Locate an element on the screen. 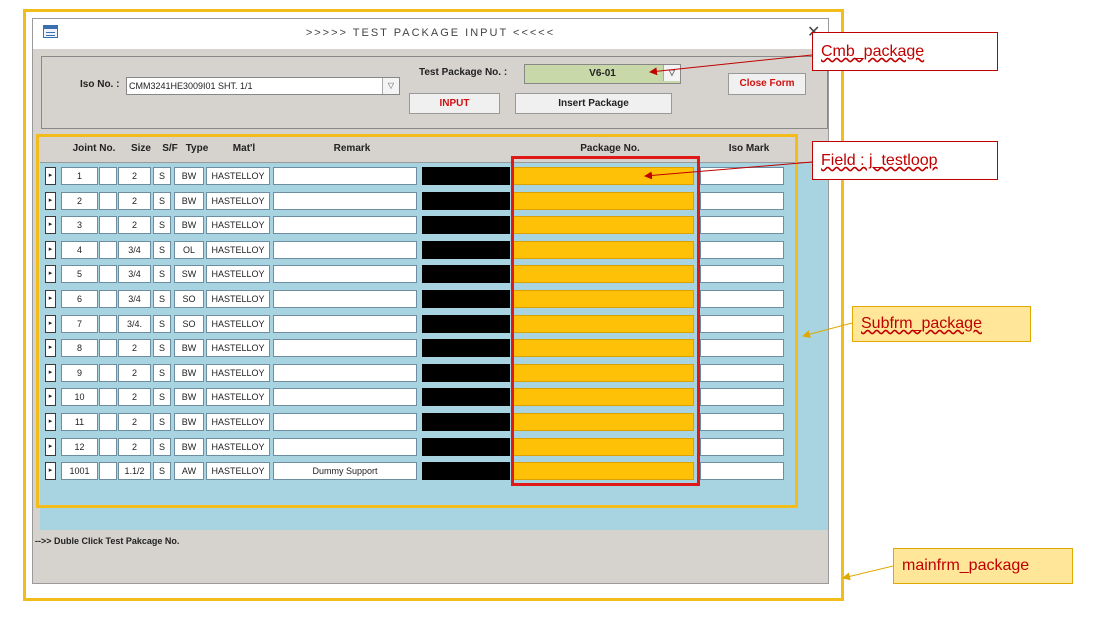 This screenshot has width=1112, height=631. size-cell: 1.1/2 is located at coordinates (134, 471).